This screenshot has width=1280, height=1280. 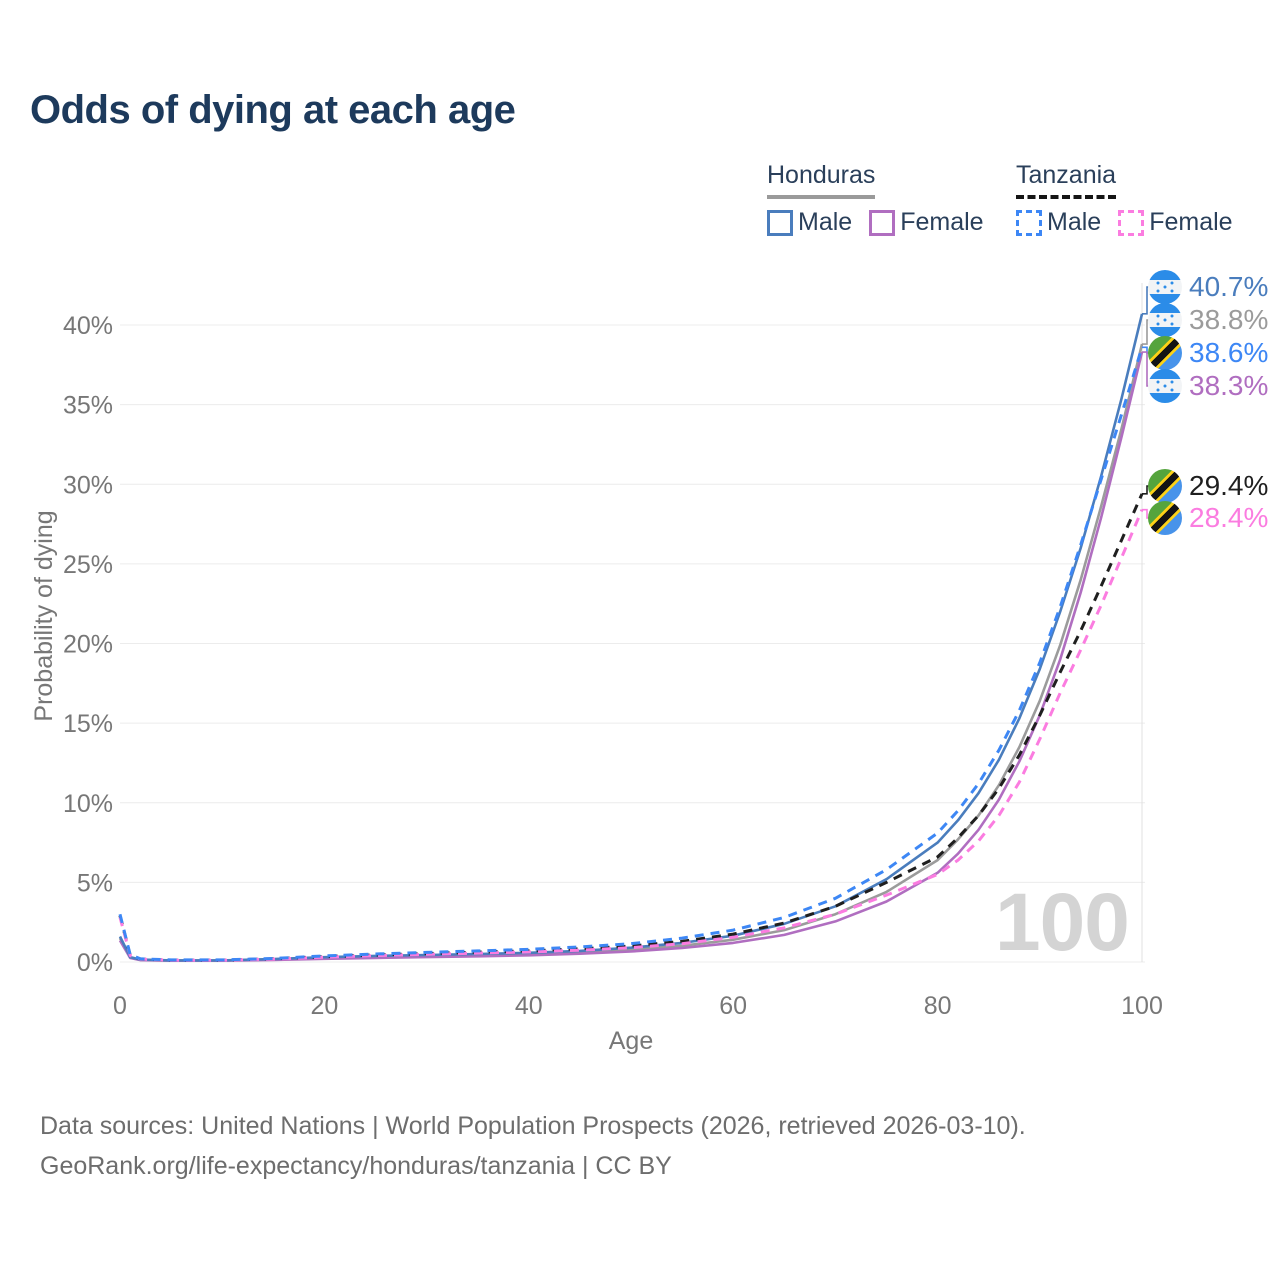 I want to click on y-tick-label: 25%, so click(x=88, y=565).